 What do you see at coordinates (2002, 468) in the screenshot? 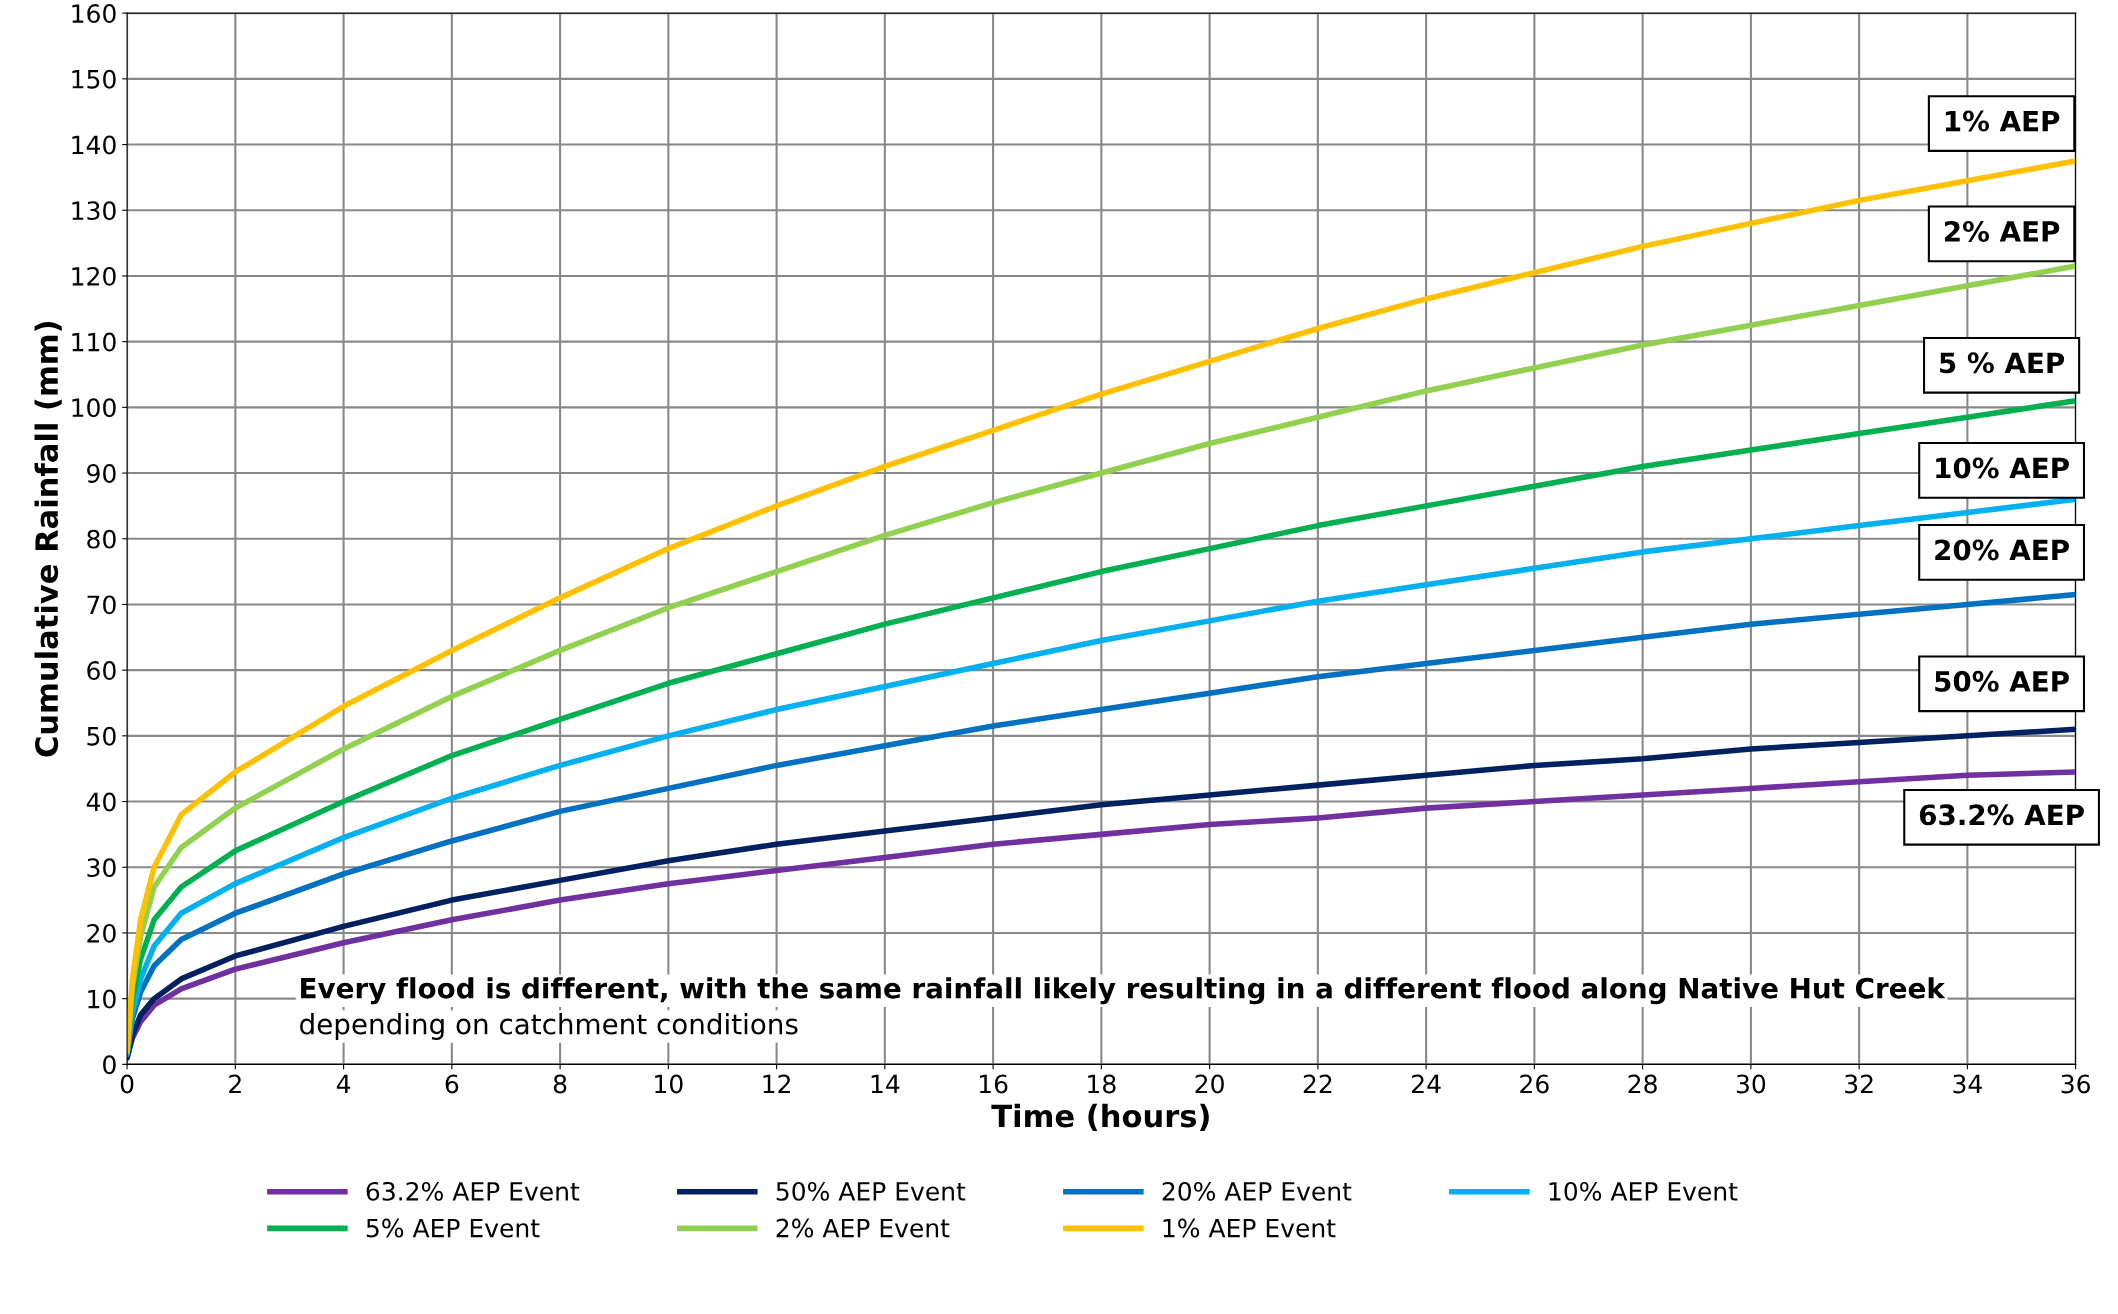
I see `annotation: 10% AEP` at bounding box center [2002, 468].